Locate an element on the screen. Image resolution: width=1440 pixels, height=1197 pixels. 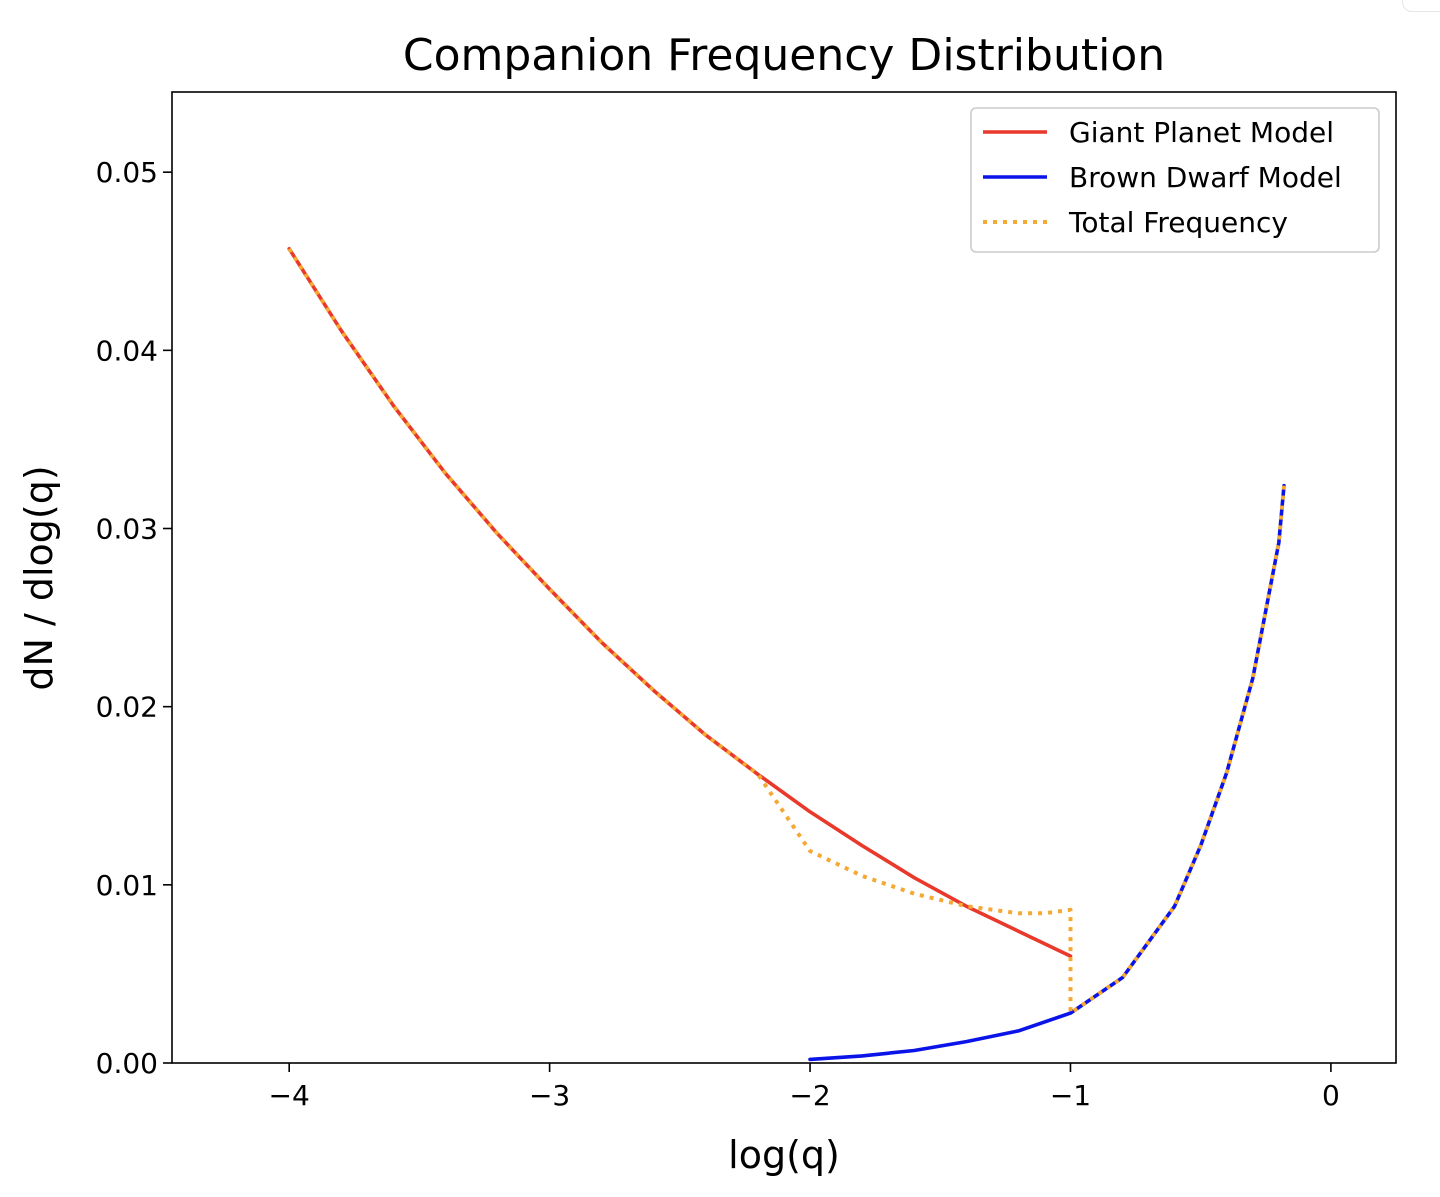
legend-box is located at coordinates (1175, 180).